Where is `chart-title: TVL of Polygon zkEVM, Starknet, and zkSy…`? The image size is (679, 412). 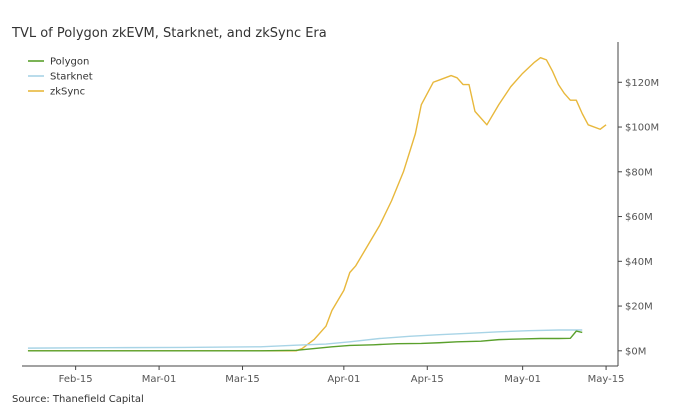 chart-title: TVL of Polygon zkEVM, Starknet, and zkSy… is located at coordinates (169, 33).